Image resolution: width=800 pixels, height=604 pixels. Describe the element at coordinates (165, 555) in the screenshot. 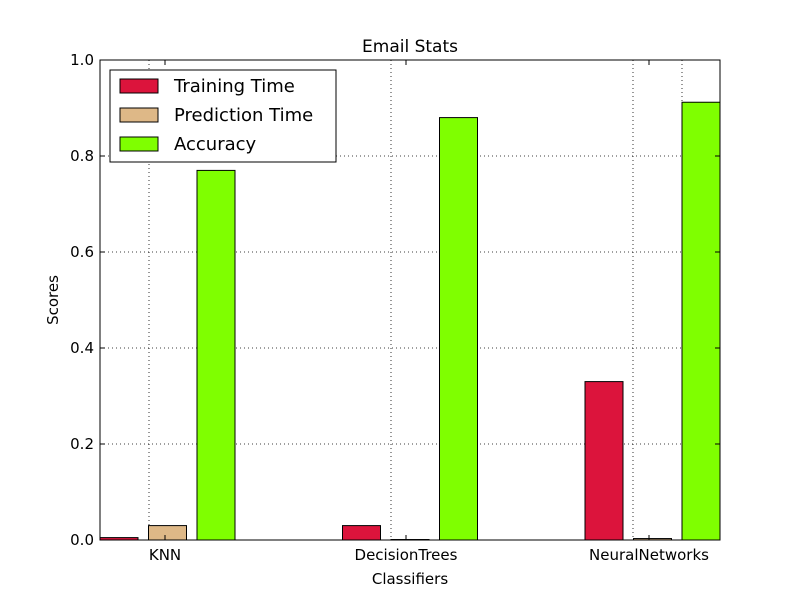

I see `x-tick-label: KNN` at that location.